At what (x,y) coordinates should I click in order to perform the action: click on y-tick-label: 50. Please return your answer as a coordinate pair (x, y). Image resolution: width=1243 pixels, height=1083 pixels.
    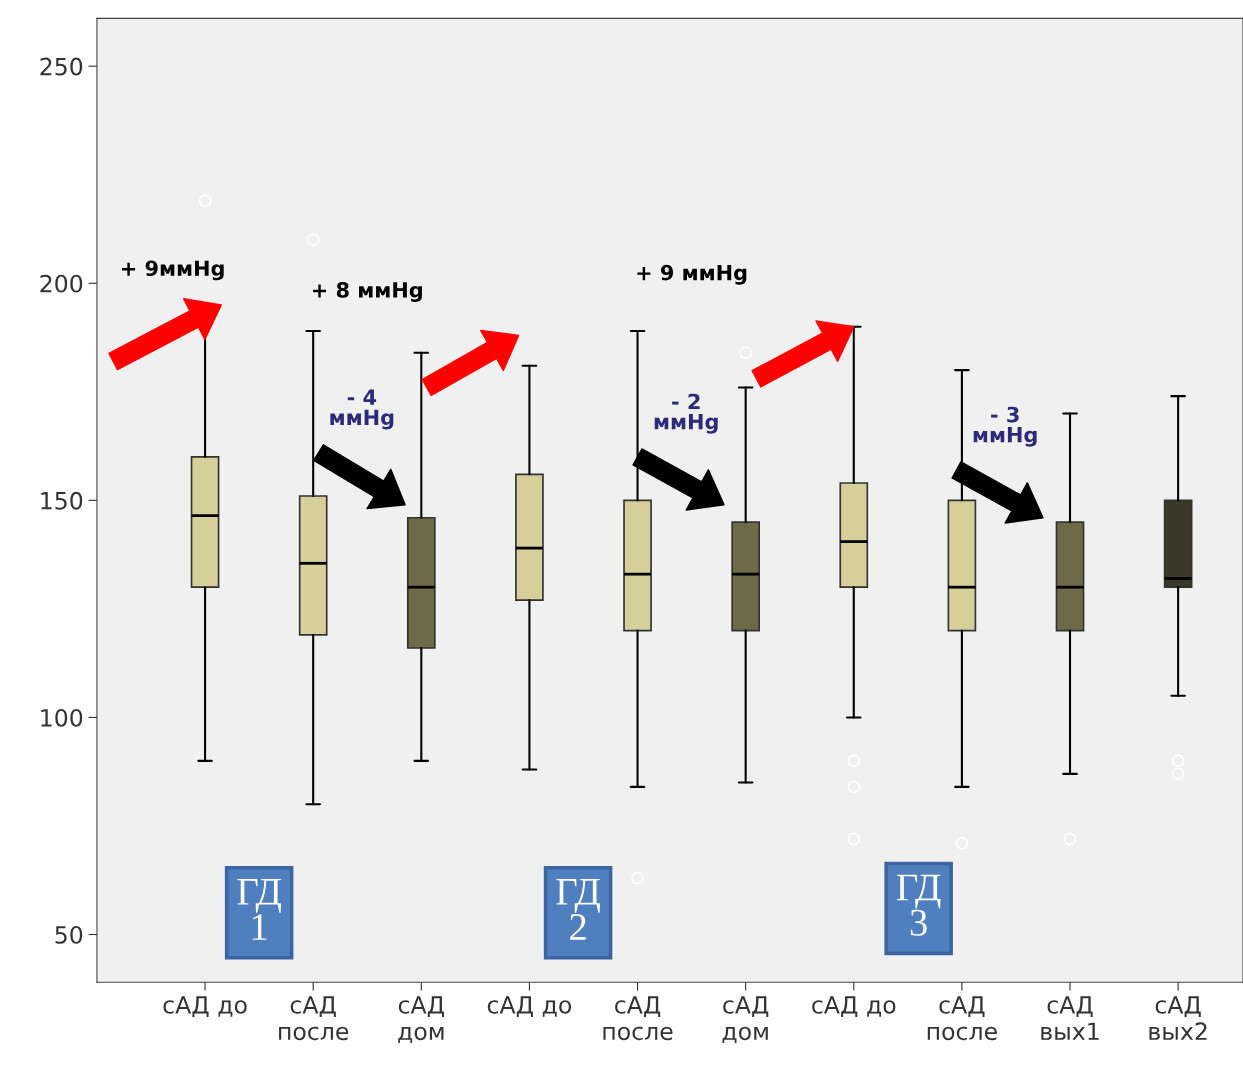
    Looking at the image, I should click on (69, 934).